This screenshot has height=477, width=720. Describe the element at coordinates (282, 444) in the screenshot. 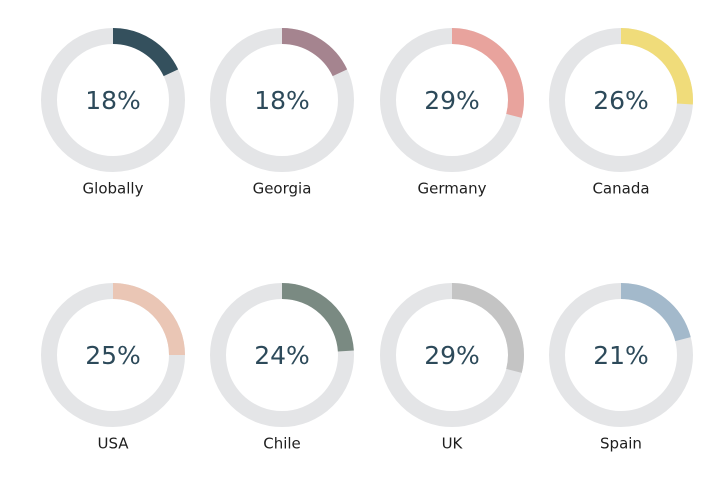

I see `donut-title: Chile` at that location.